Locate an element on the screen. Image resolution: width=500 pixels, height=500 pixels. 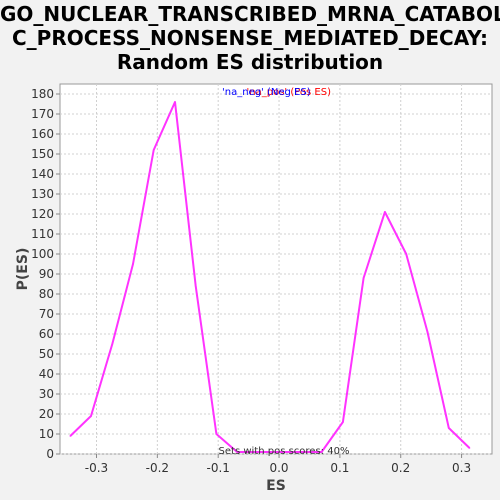
y-tick-label: 80 is located at coordinates (46, 294).